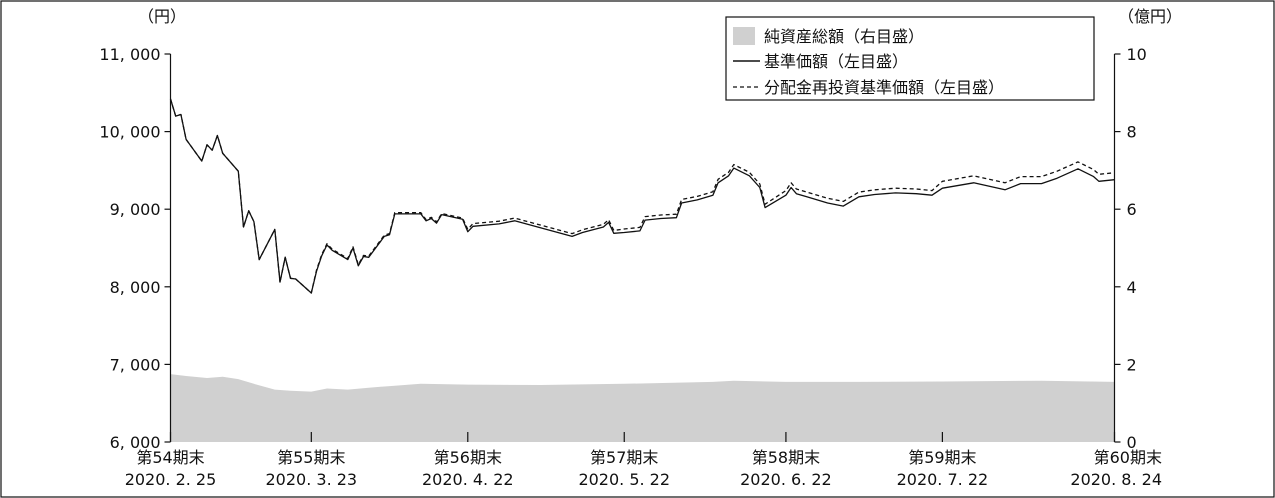 The image size is (1275, 498). Describe the element at coordinates (1132, 287) in the screenshot. I see `right-y-tick-label: 4` at that location.